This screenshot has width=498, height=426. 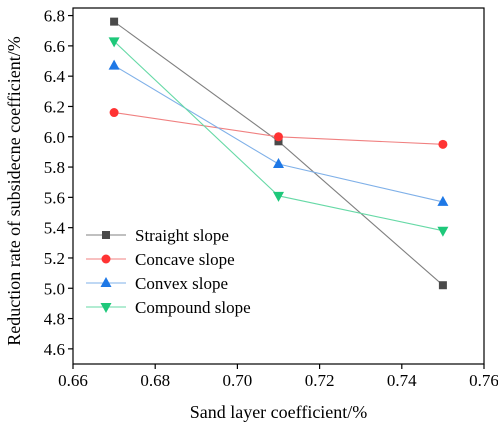 I want to click on y-tick-label: 5.4, so click(x=55, y=228).